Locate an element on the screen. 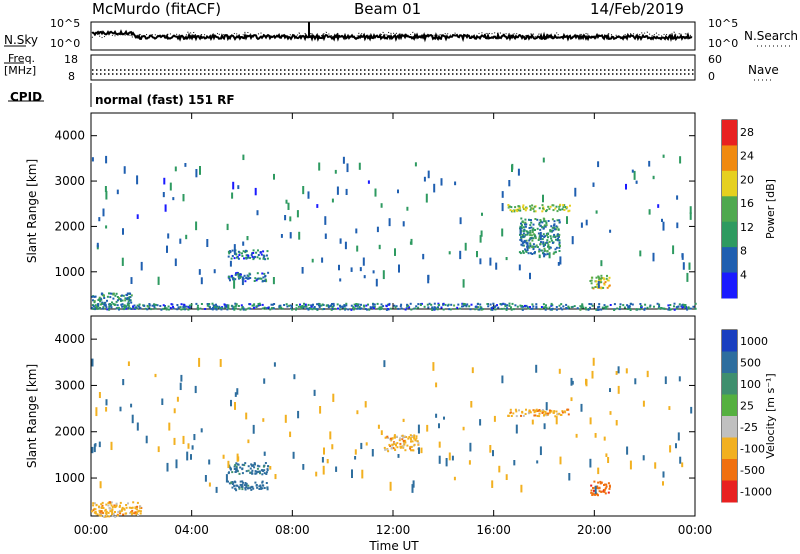  velocity-ytick-label: 2000 is located at coordinates (69, 432).